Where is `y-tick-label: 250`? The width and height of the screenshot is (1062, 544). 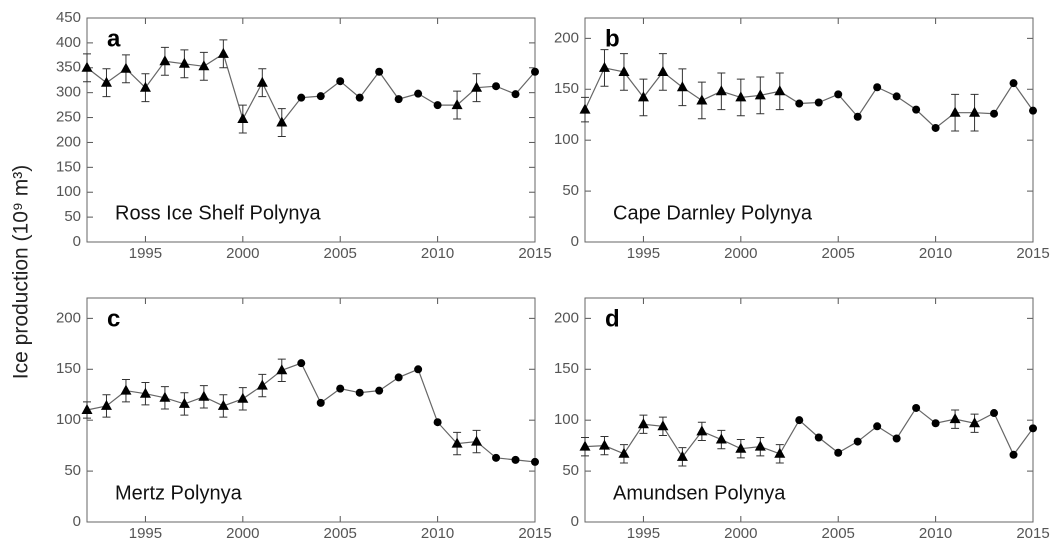 y-tick-label: 250 is located at coordinates (68, 117).